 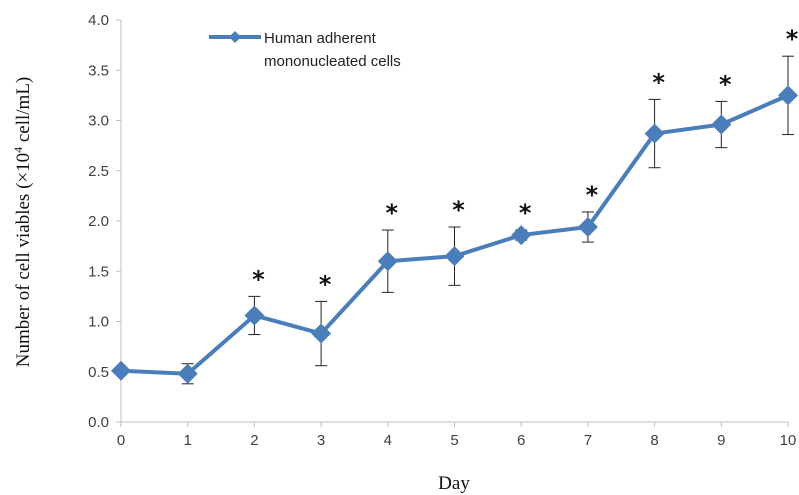 I want to click on y-tick-label: 3.5, so click(x=98, y=70).